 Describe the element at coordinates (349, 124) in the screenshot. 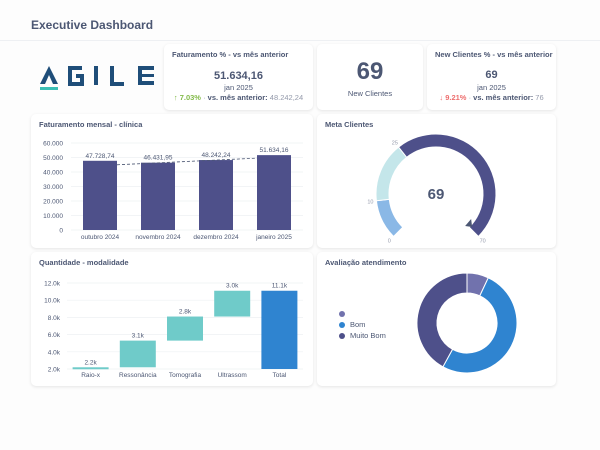

I see `card-title: Meta Clientes` at that location.